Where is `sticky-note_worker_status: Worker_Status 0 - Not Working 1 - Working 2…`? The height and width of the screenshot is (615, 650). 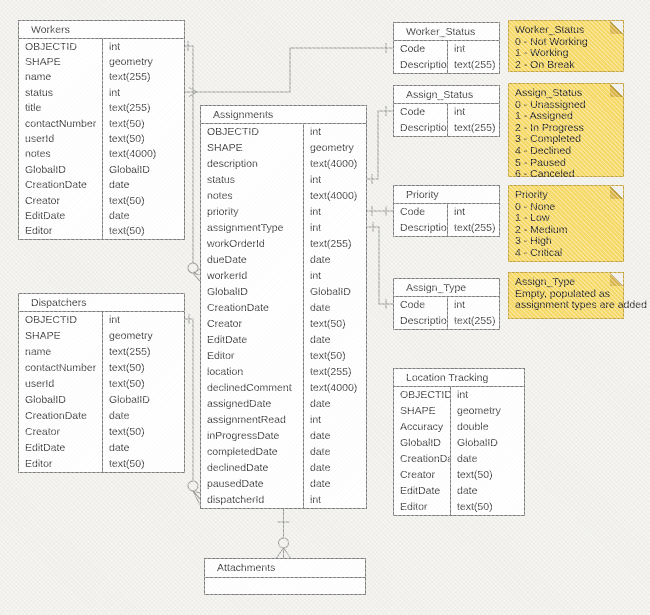 sticky-note_worker_status: Worker_Status 0 - Not Working 1 - Working 2… is located at coordinates (566, 46).